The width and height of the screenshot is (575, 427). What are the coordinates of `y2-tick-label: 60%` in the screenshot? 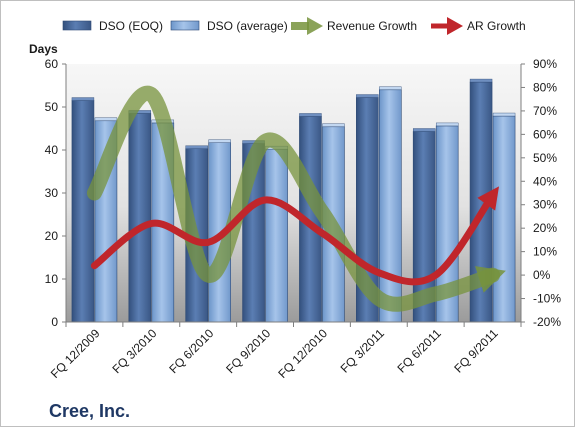 It's located at (545, 134).